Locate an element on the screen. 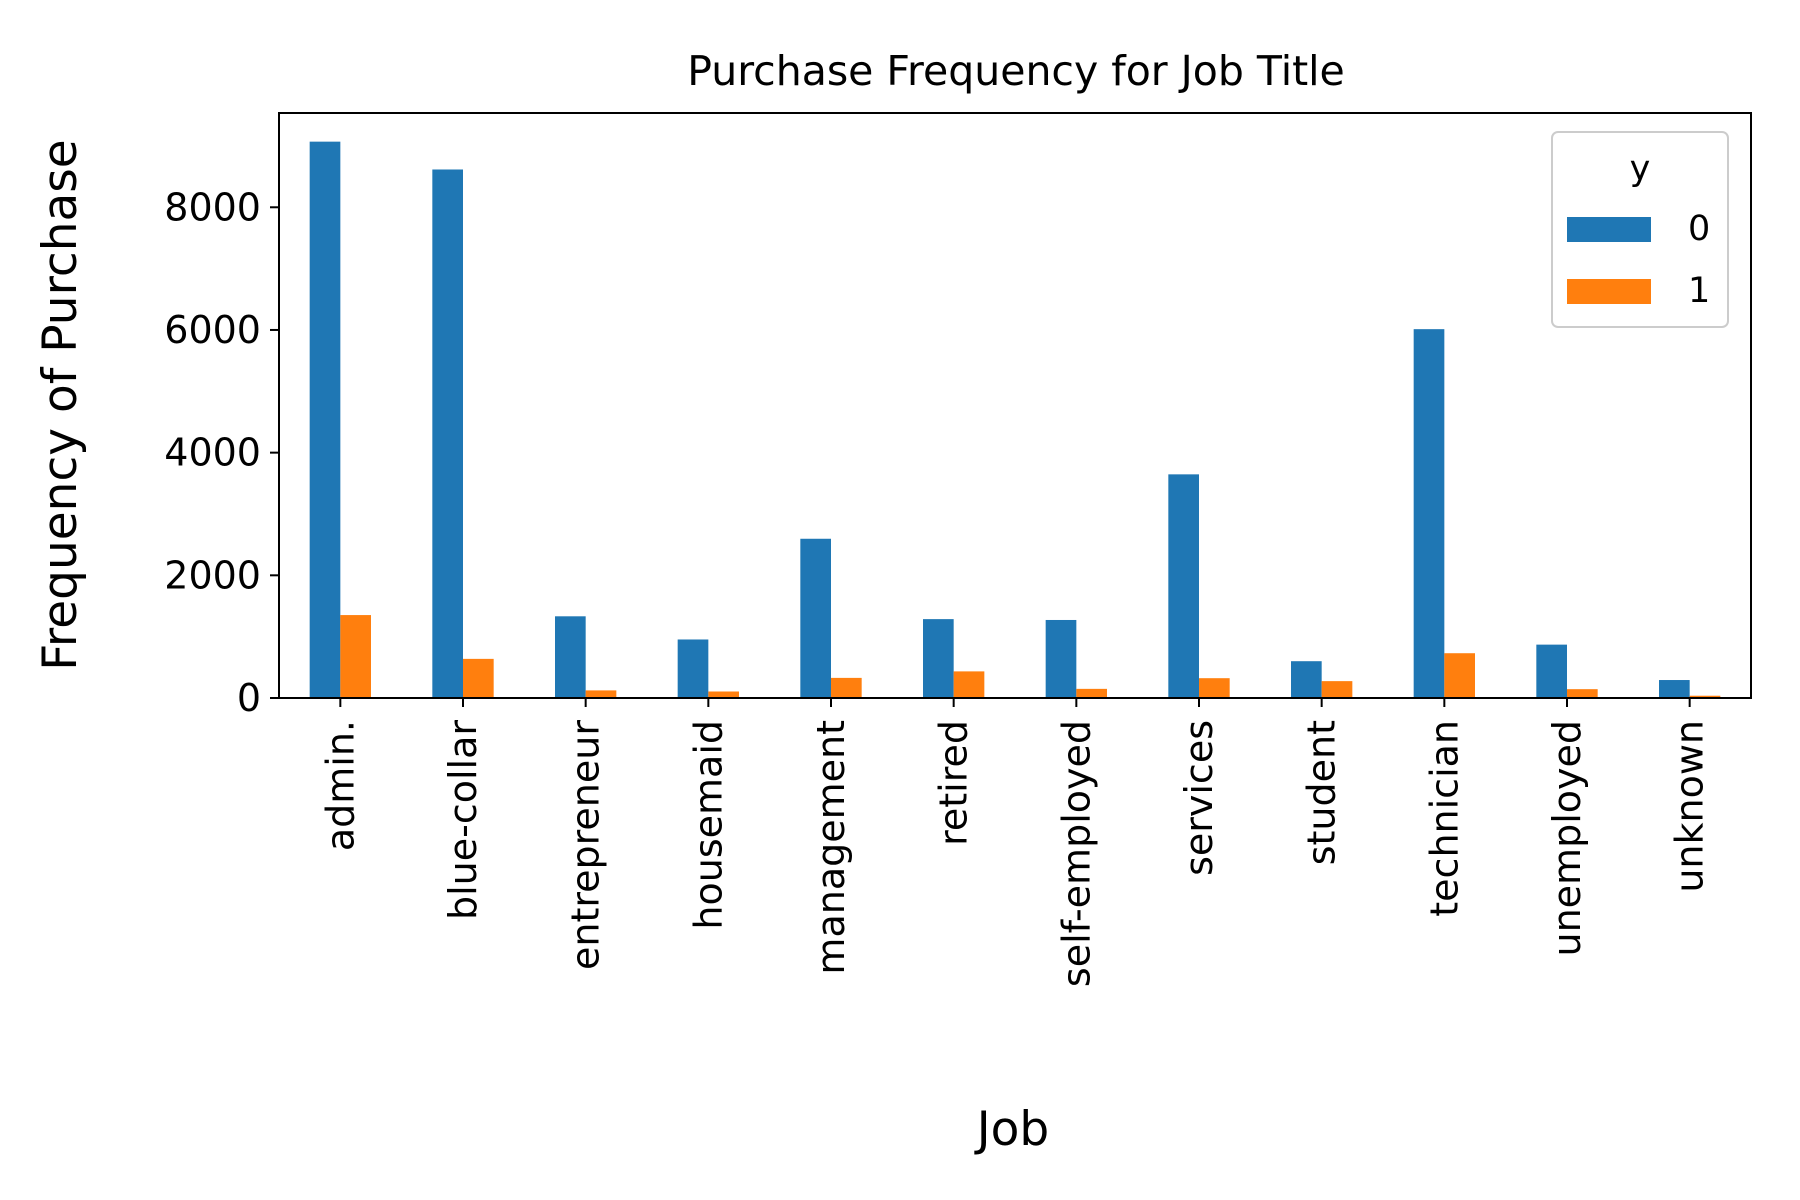 The image size is (1800, 1200). legend-label-1: 1 is located at coordinates (1699, 291).